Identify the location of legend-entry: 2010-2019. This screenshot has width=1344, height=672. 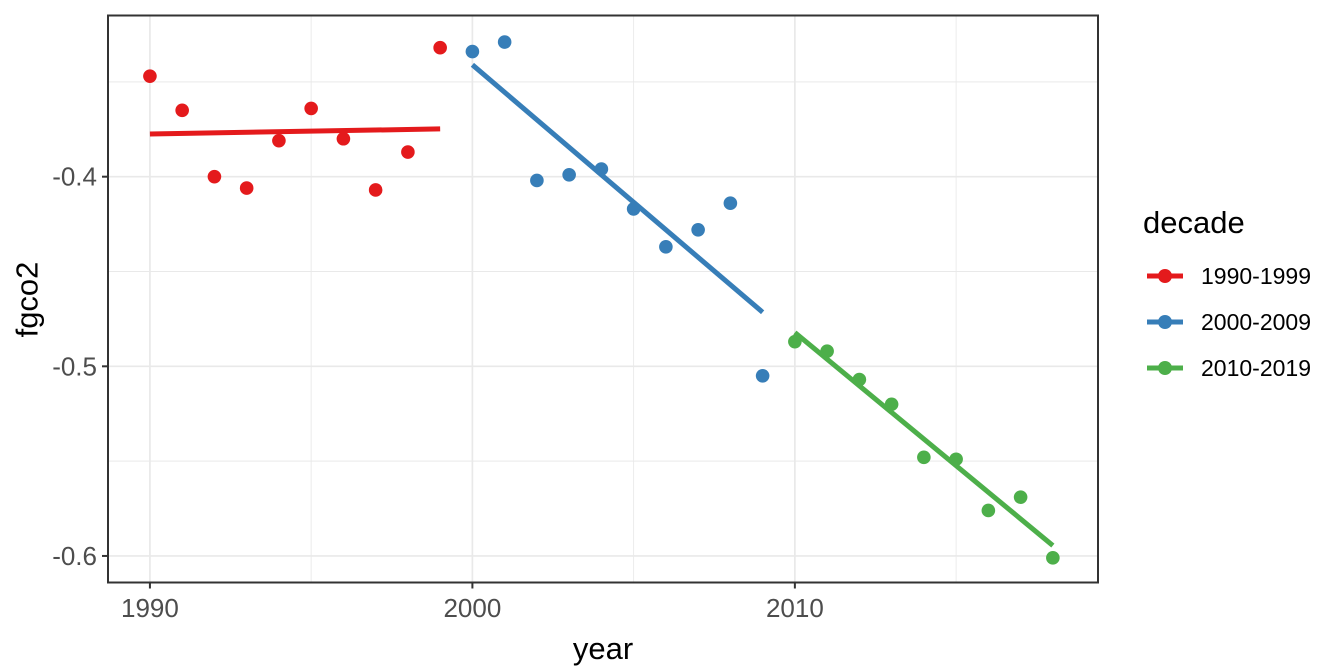
(1227, 368).